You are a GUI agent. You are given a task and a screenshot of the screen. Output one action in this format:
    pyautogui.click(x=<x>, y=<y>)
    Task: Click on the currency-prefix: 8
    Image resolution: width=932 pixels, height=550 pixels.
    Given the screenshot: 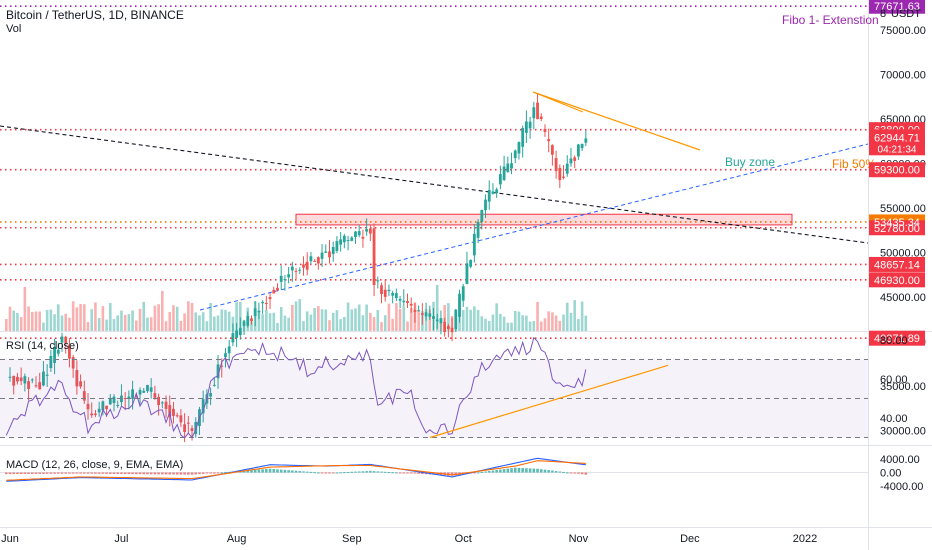 What is the action you would take?
    pyautogui.click(x=883, y=14)
    